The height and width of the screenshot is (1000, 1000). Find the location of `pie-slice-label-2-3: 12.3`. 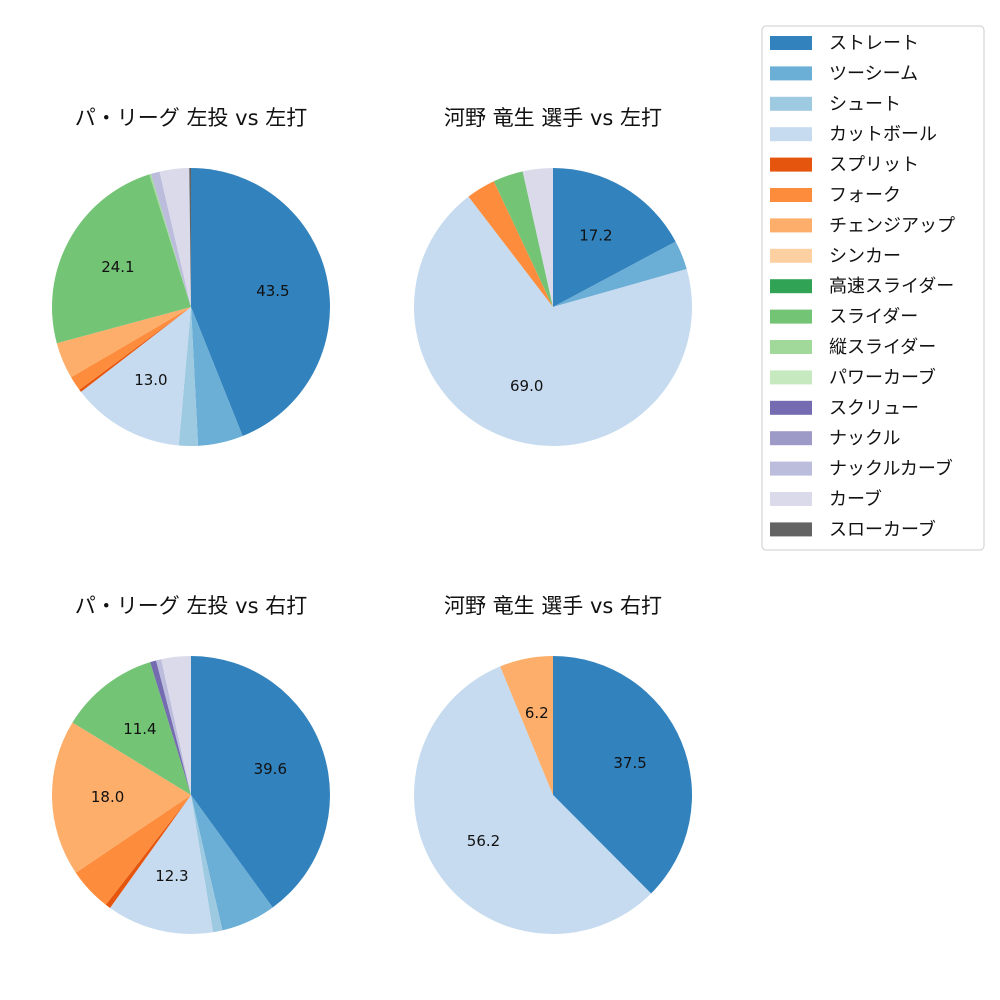

pie-slice-label-2-3: 12.3 is located at coordinates (171, 876).